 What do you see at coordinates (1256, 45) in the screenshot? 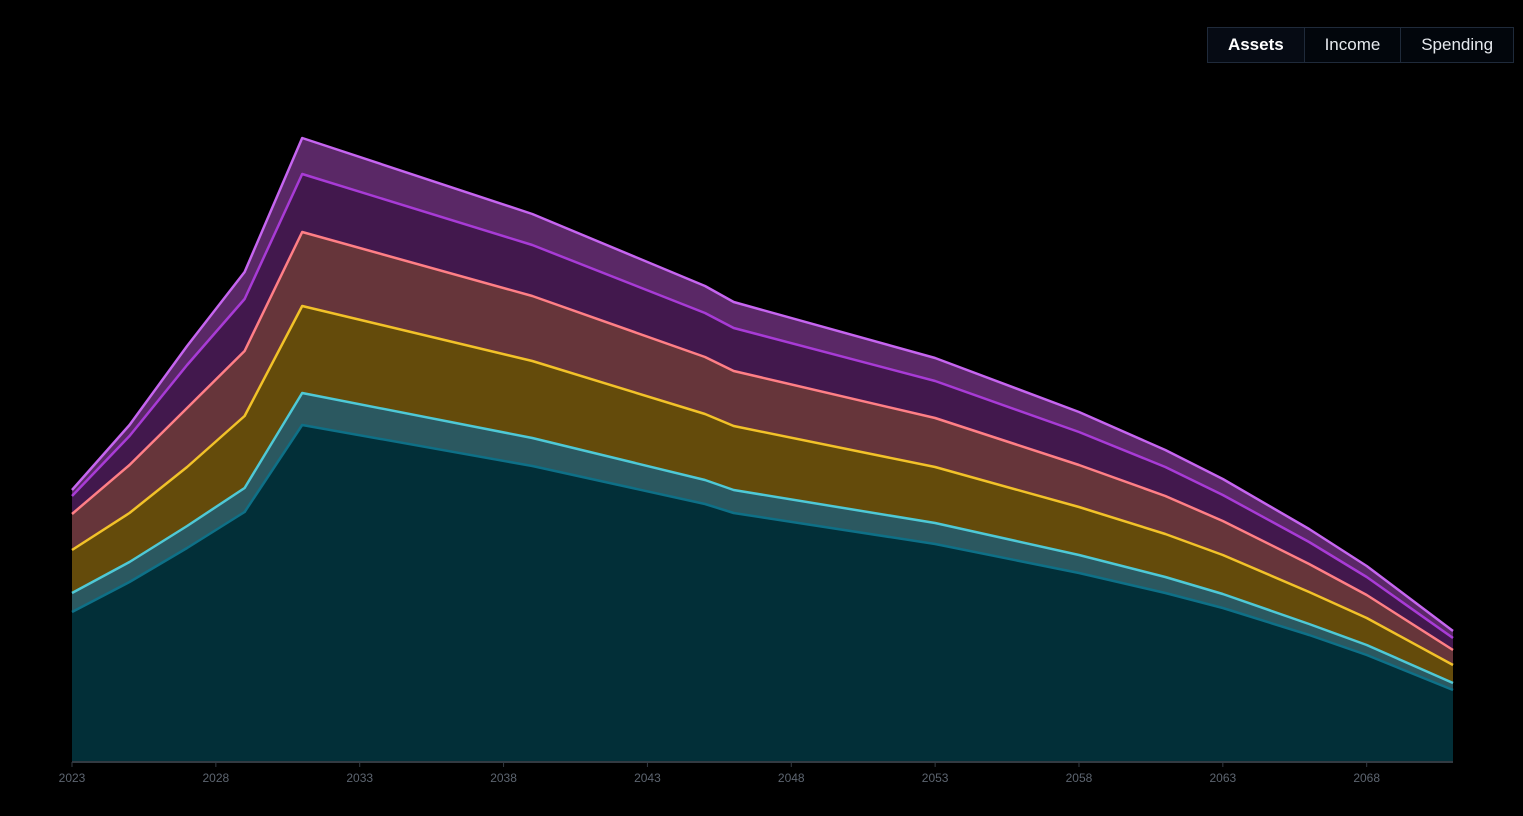
I see `tab-assets: Assets` at bounding box center [1256, 45].